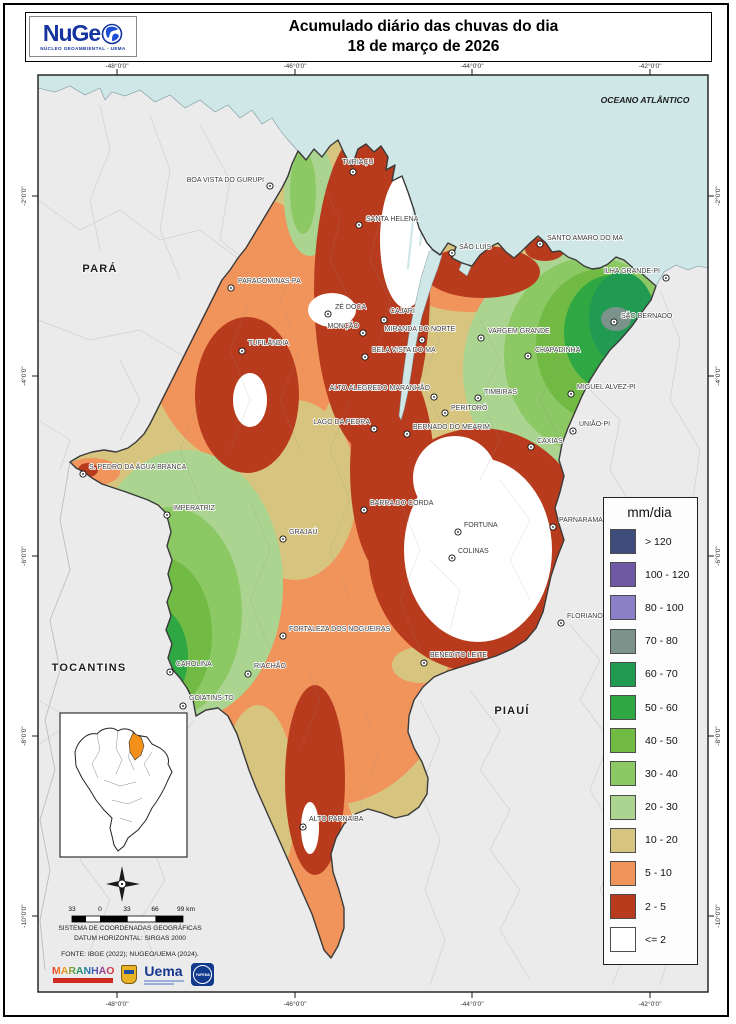 The height and width of the screenshot is (1024, 736). I want to click on legend-label: 70 - 80, so click(661, 641).